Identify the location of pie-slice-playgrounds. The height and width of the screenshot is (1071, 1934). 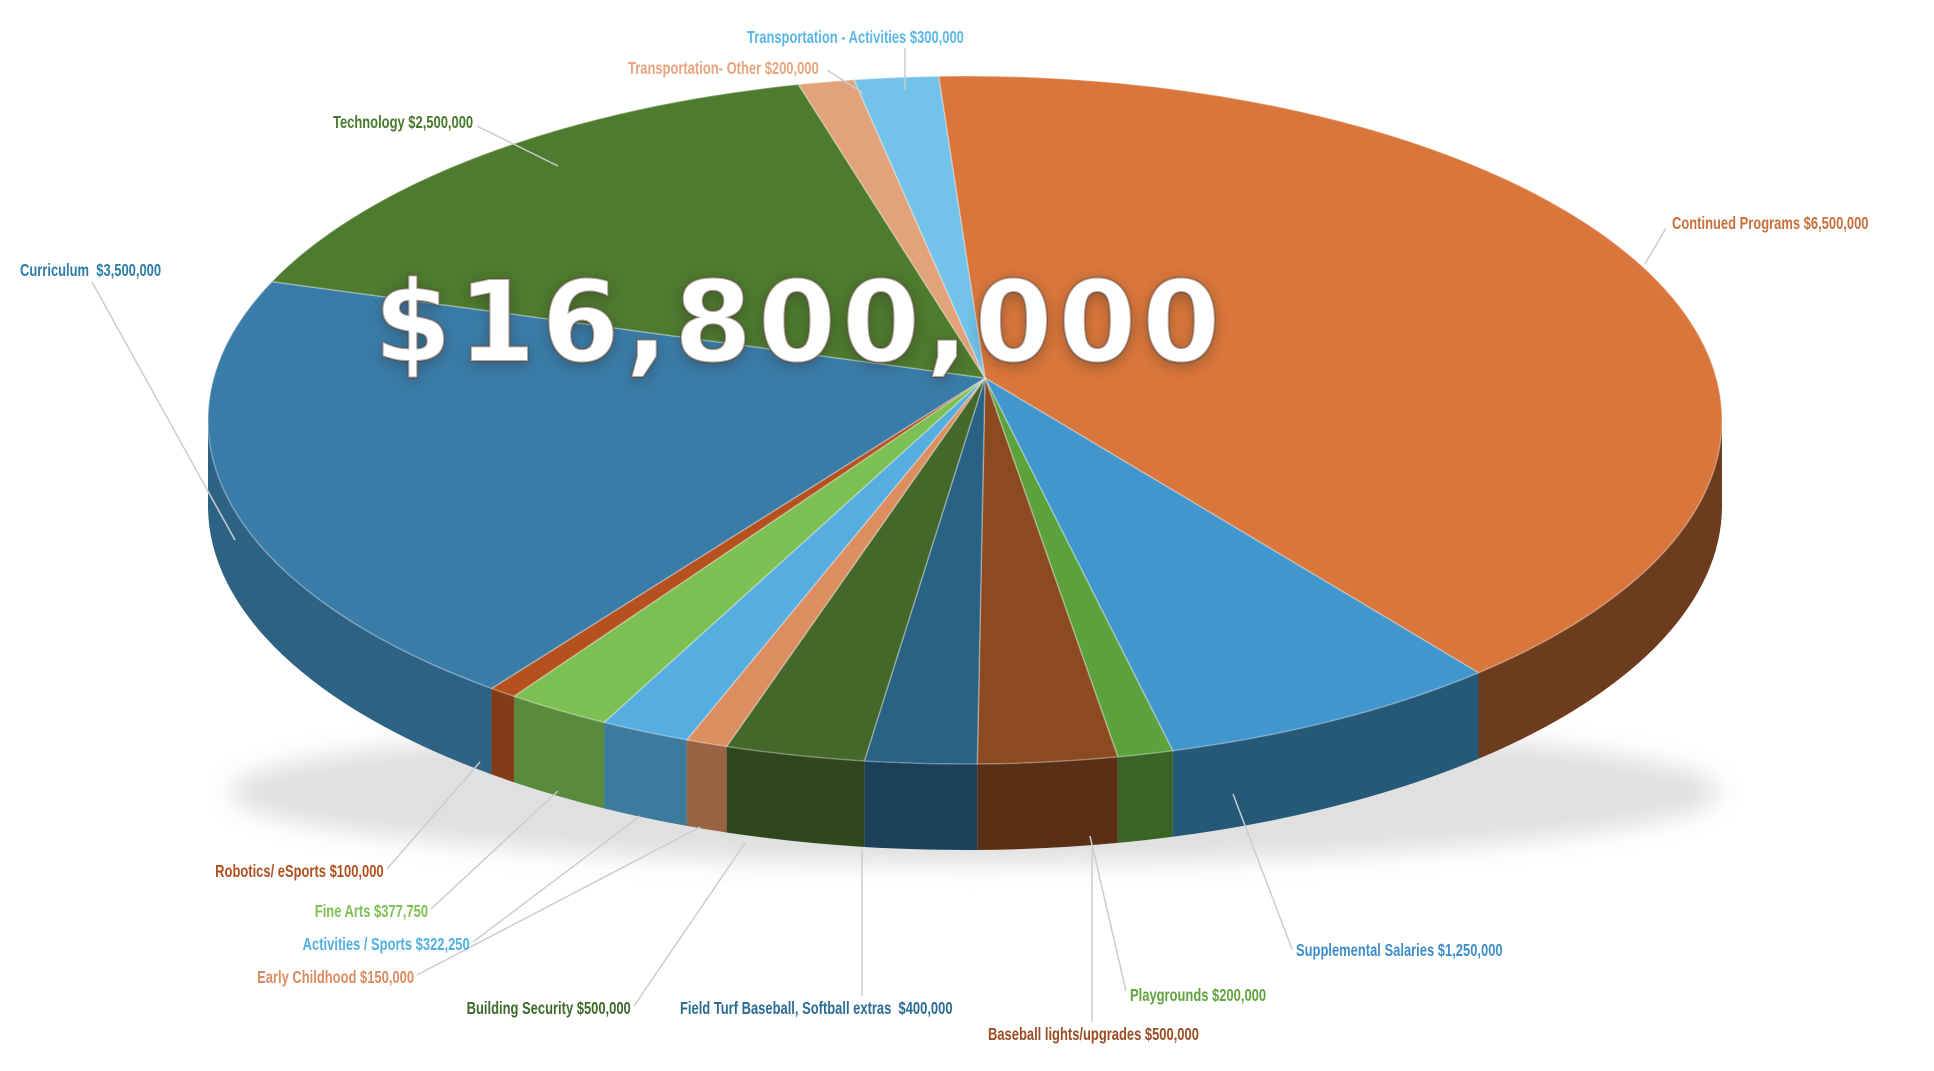
(1079, 567).